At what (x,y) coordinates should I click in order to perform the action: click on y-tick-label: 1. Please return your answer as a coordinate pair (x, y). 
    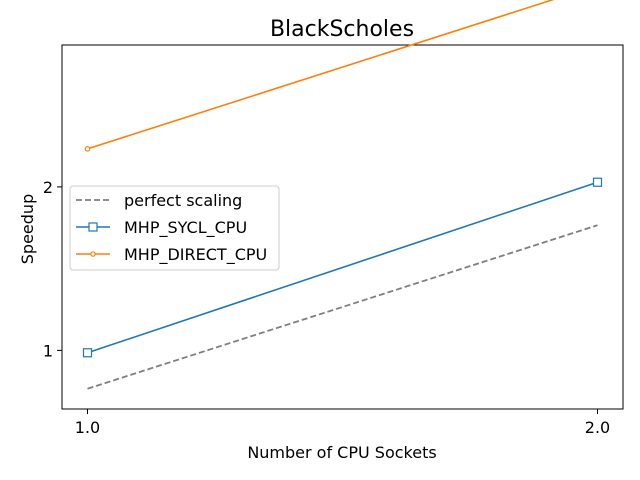
    Looking at the image, I should click on (48, 350).